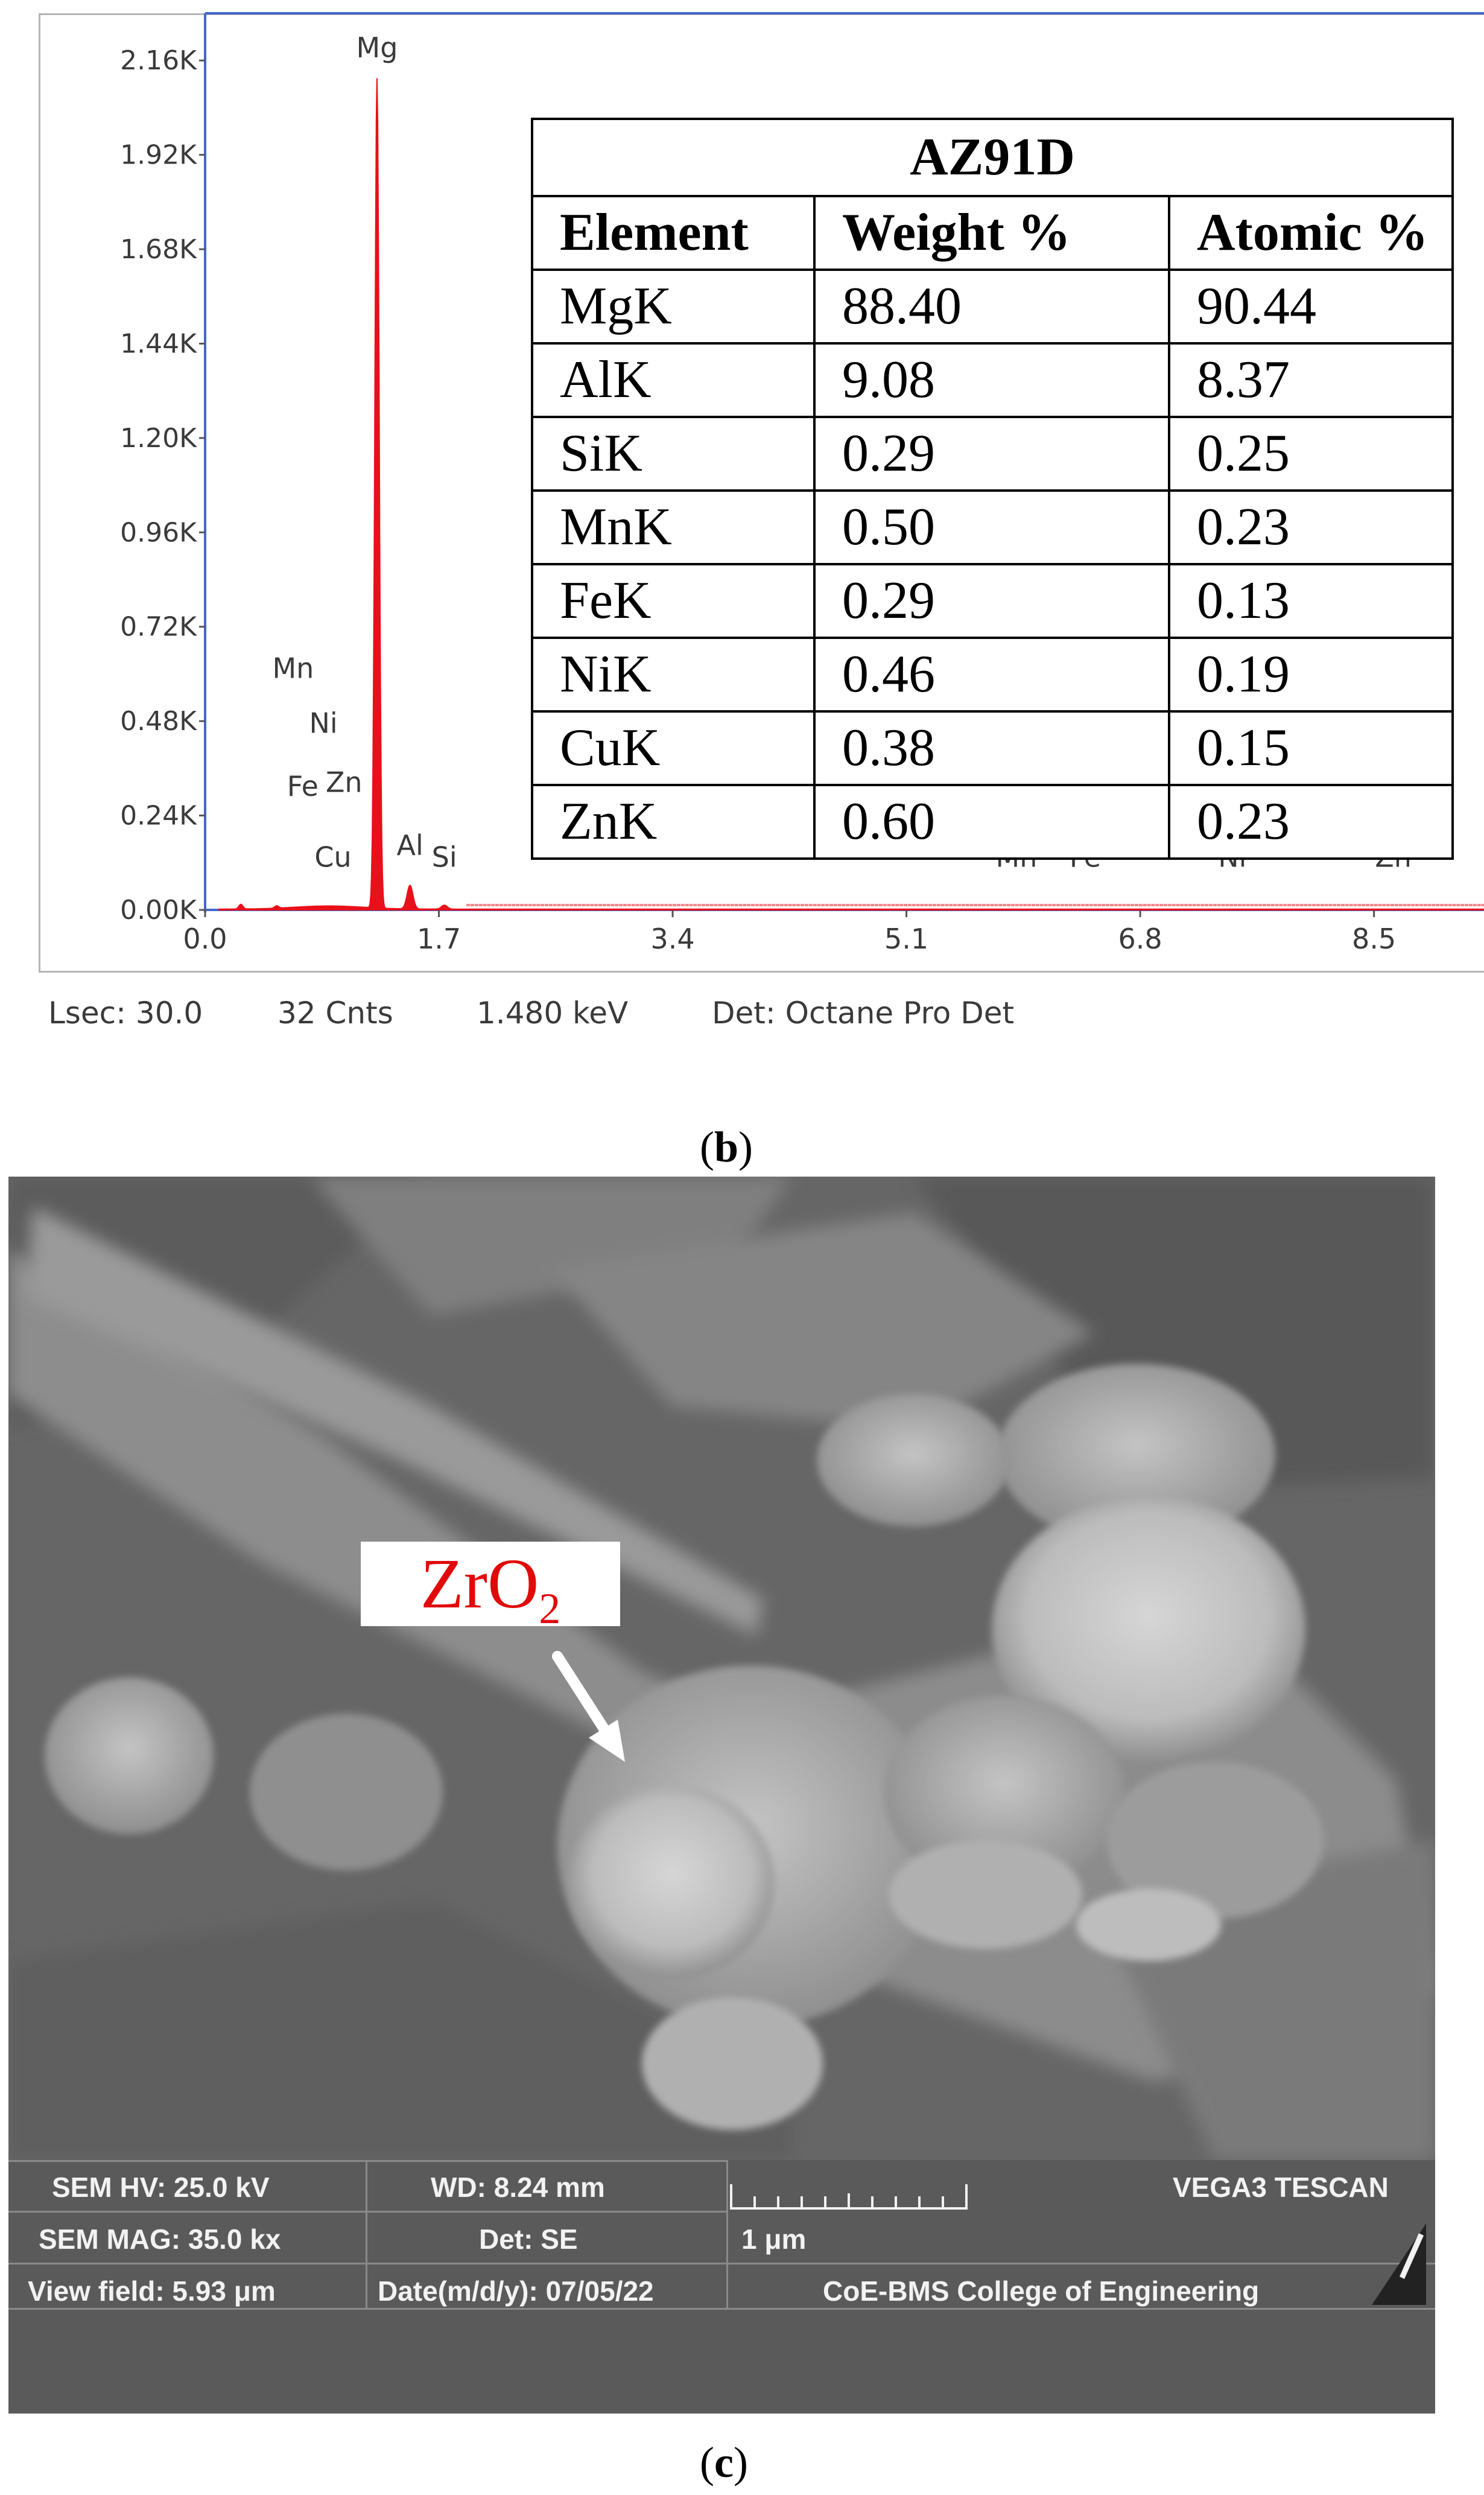 The image size is (1484, 2495). What do you see at coordinates (550, 1608) in the screenshot?
I see `zro2-subscript: 2` at bounding box center [550, 1608].